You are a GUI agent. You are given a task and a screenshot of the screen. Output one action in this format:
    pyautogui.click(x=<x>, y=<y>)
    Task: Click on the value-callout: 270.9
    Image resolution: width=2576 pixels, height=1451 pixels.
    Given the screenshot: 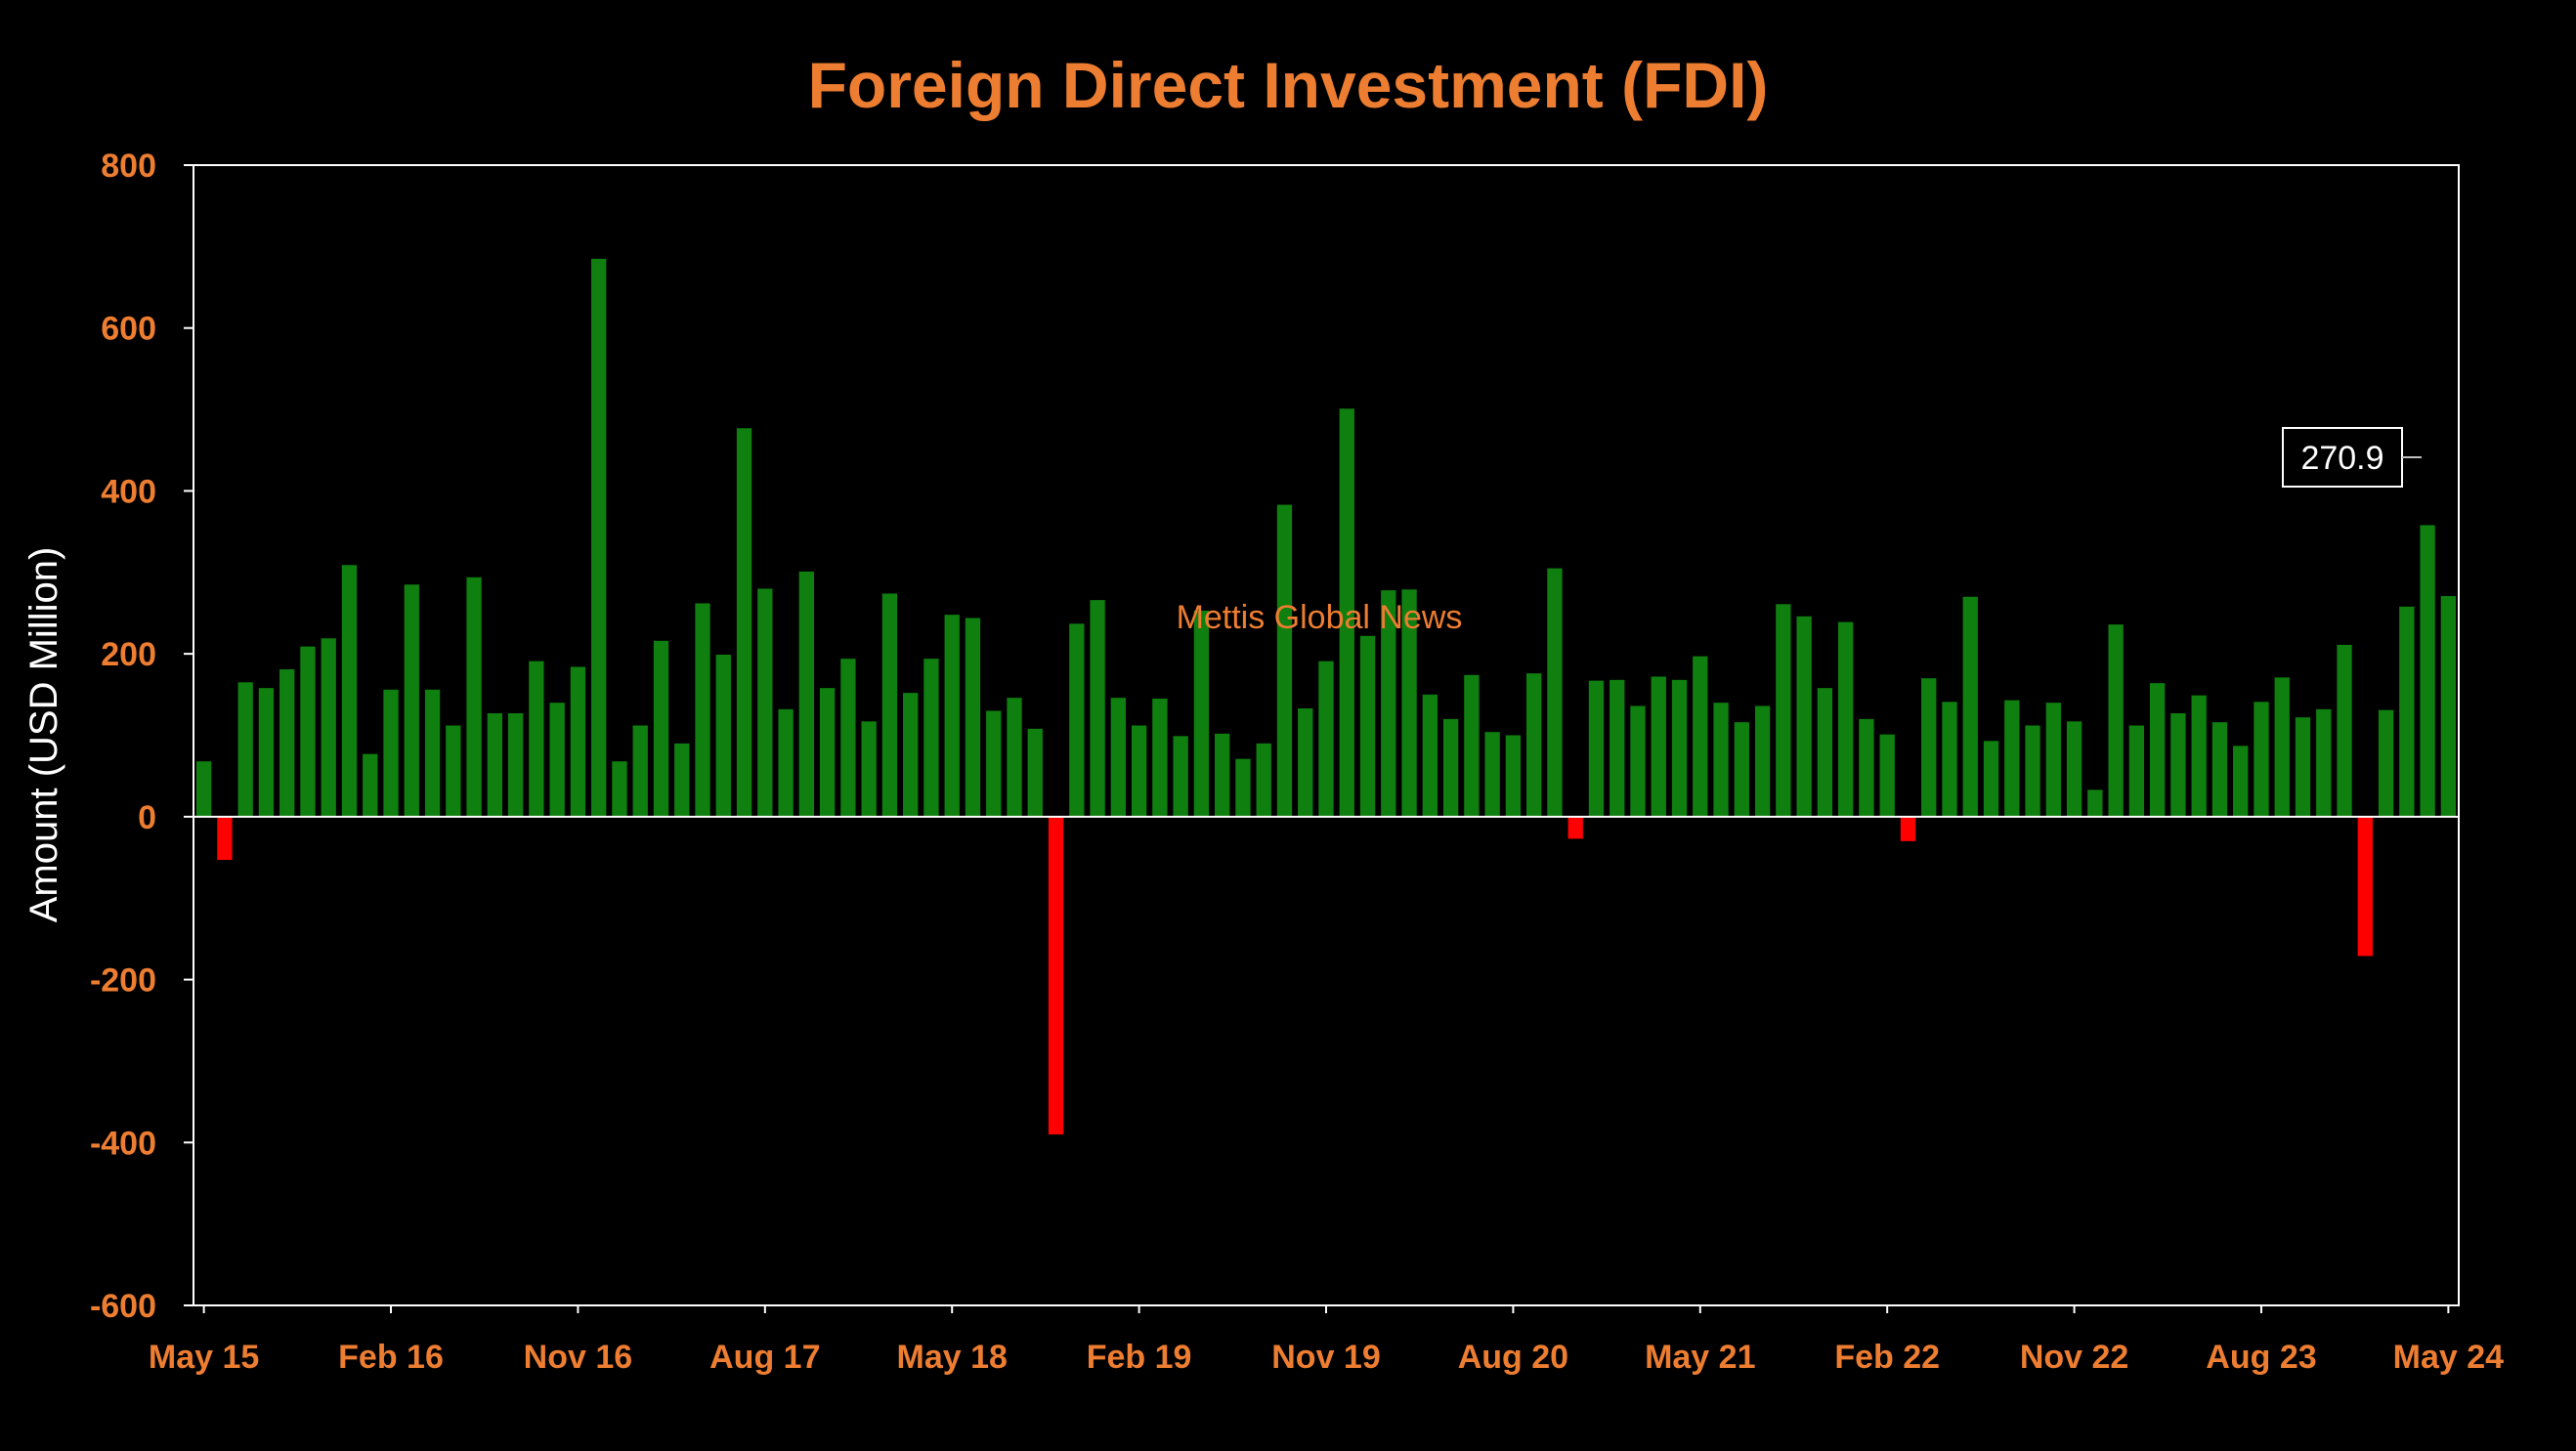 What is the action you would take?
    pyautogui.click(x=2352, y=458)
    